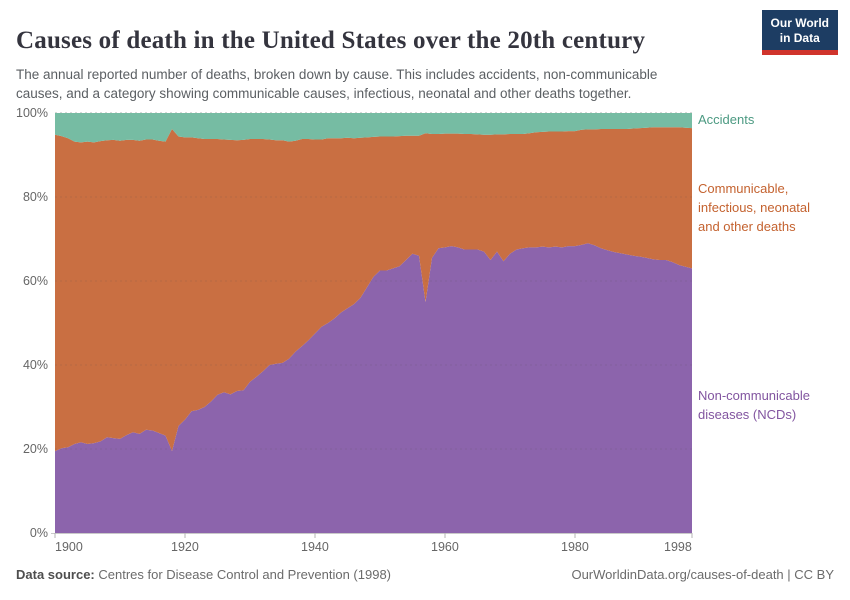 This screenshot has width=850, height=600. What do you see at coordinates (35, 365) in the screenshot?
I see `y-tick-40: 40%` at bounding box center [35, 365].